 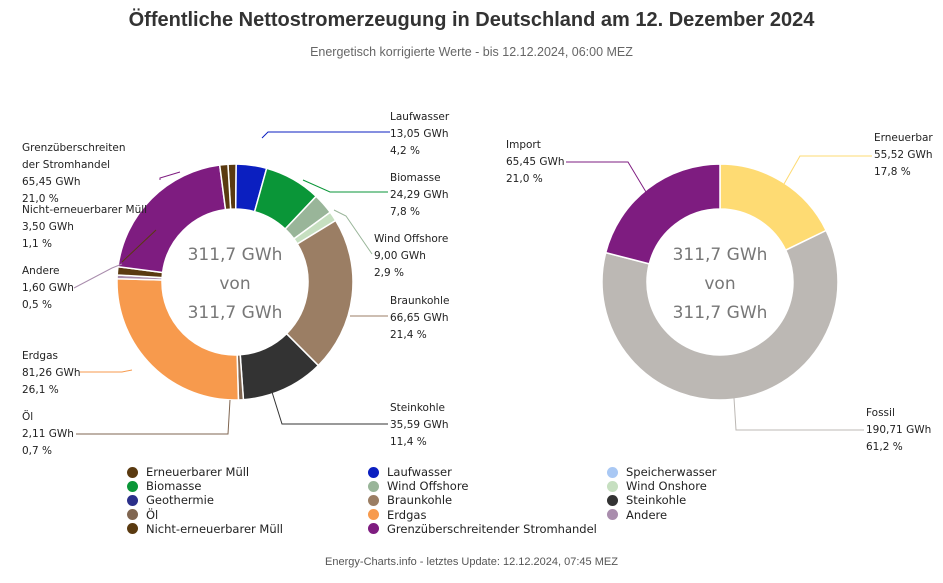 I want to click on label-text: 65,45 GWh, so click(x=535, y=162).